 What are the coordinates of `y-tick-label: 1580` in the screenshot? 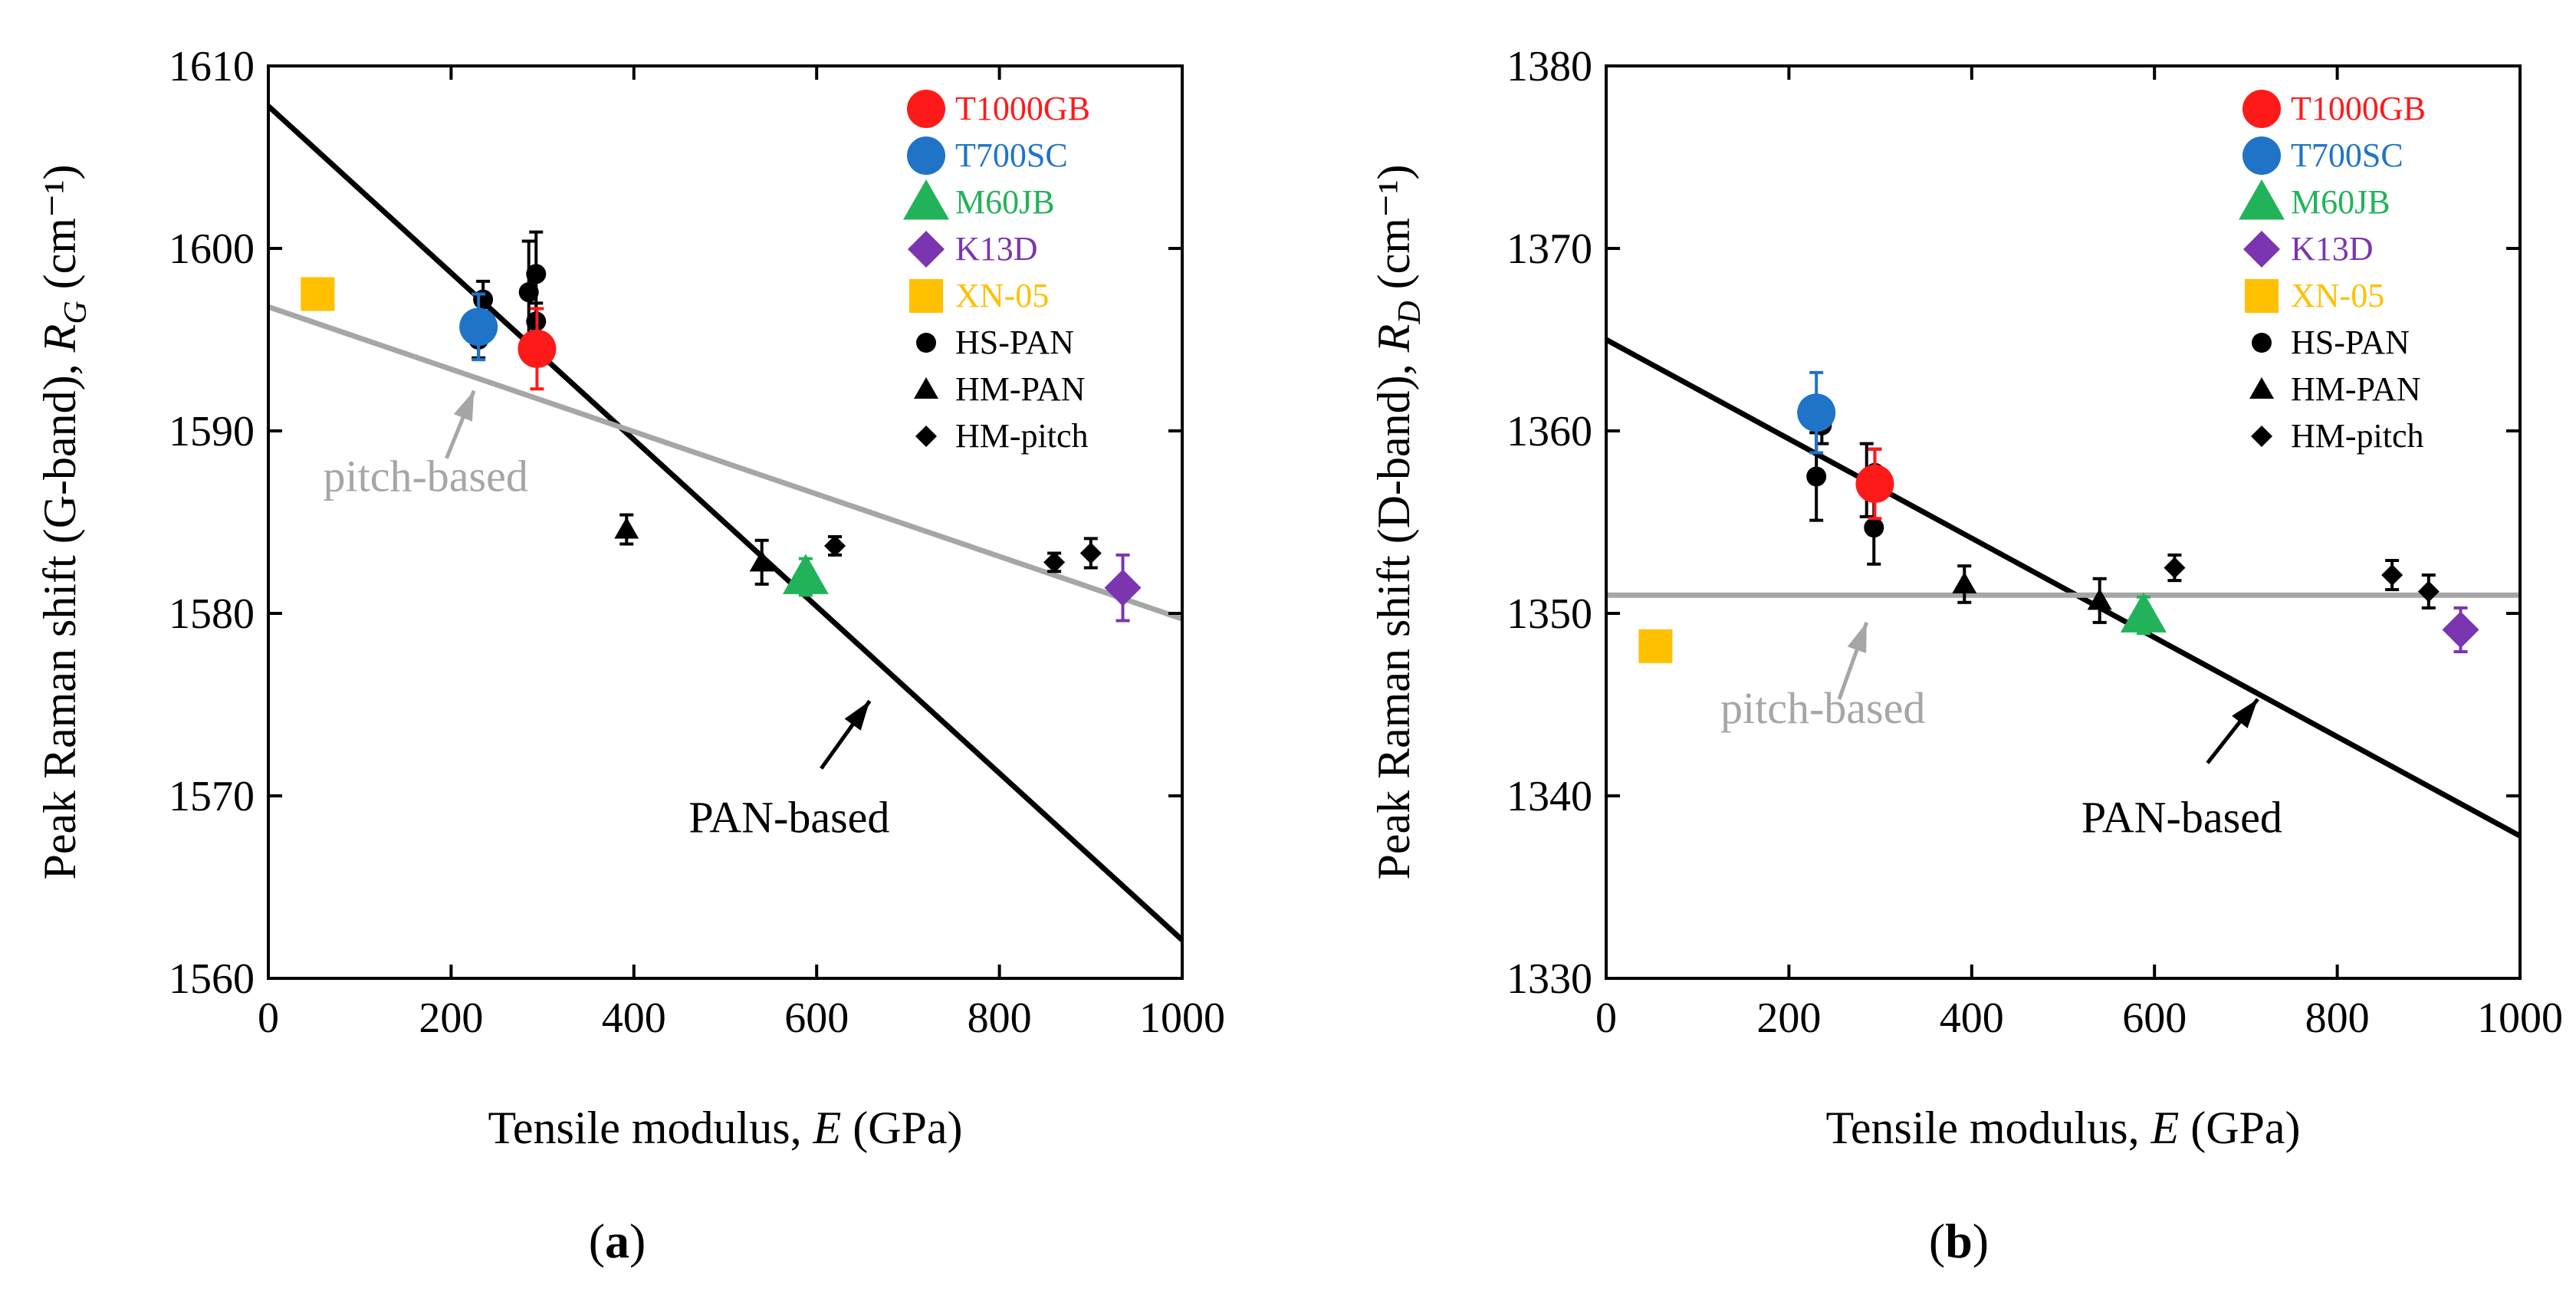 It's located at (212, 614).